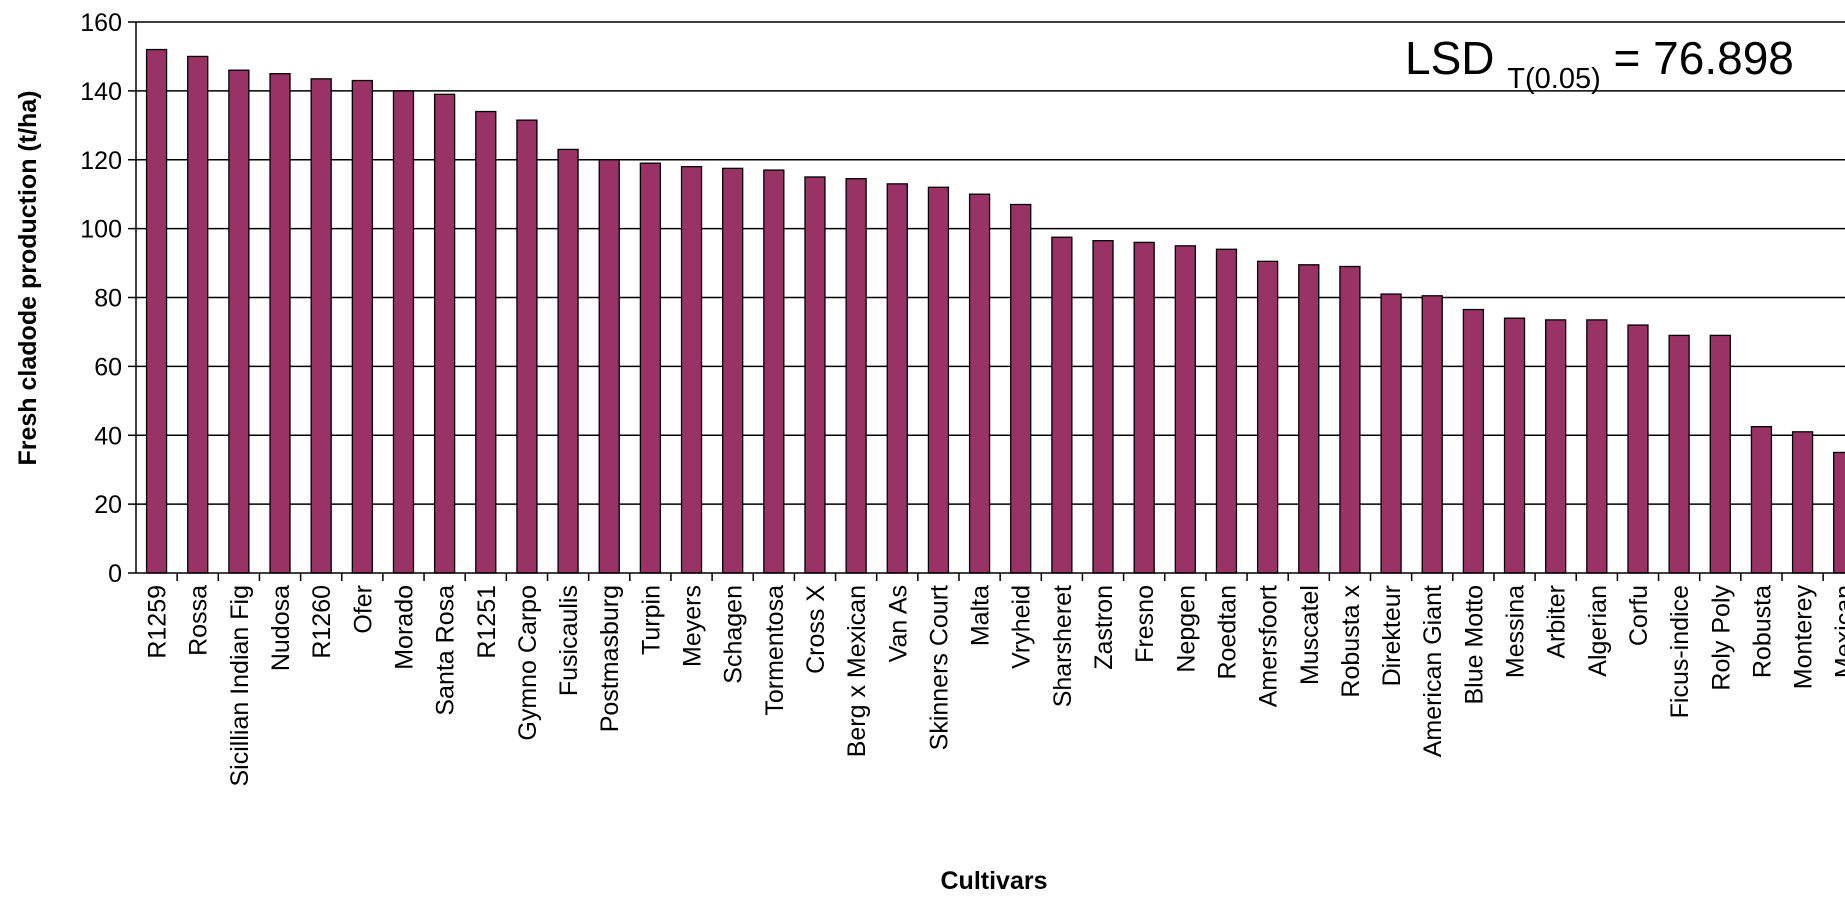 The image size is (1845, 899). What do you see at coordinates (1269, 646) in the screenshot?
I see `category-label: Amersfoort` at bounding box center [1269, 646].